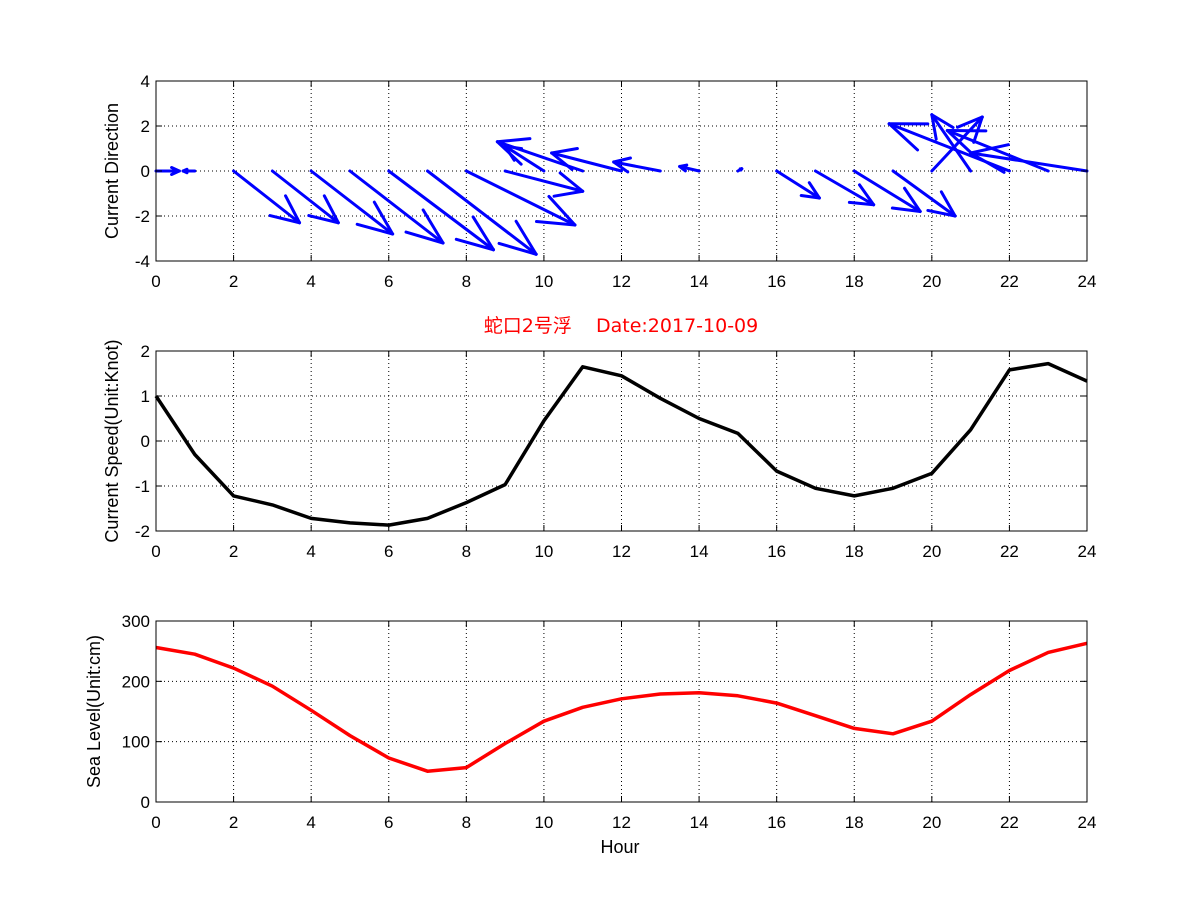  What do you see at coordinates (136, 681) in the screenshot?
I see `y-tick-label: 200` at bounding box center [136, 681].